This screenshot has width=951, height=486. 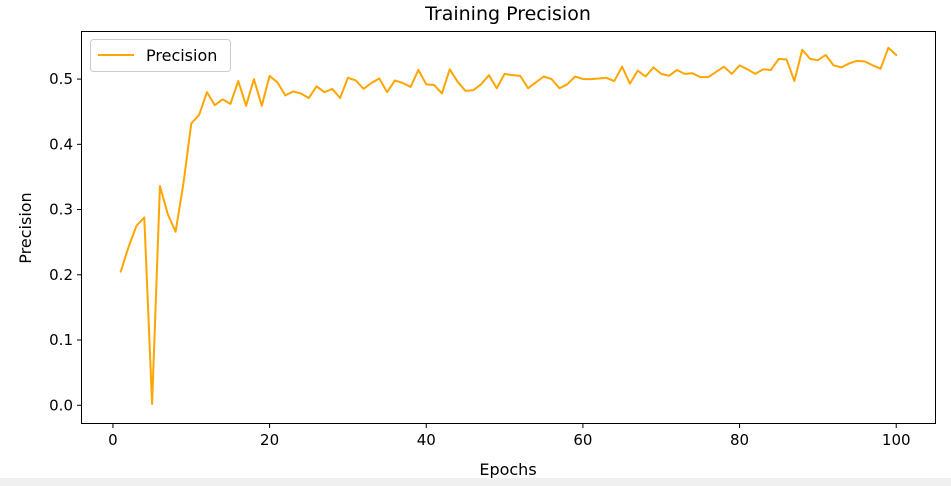 What do you see at coordinates (61, 79) in the screenshot?
I see `y-tick-label: 0.5` at bounding box center [61, 79].